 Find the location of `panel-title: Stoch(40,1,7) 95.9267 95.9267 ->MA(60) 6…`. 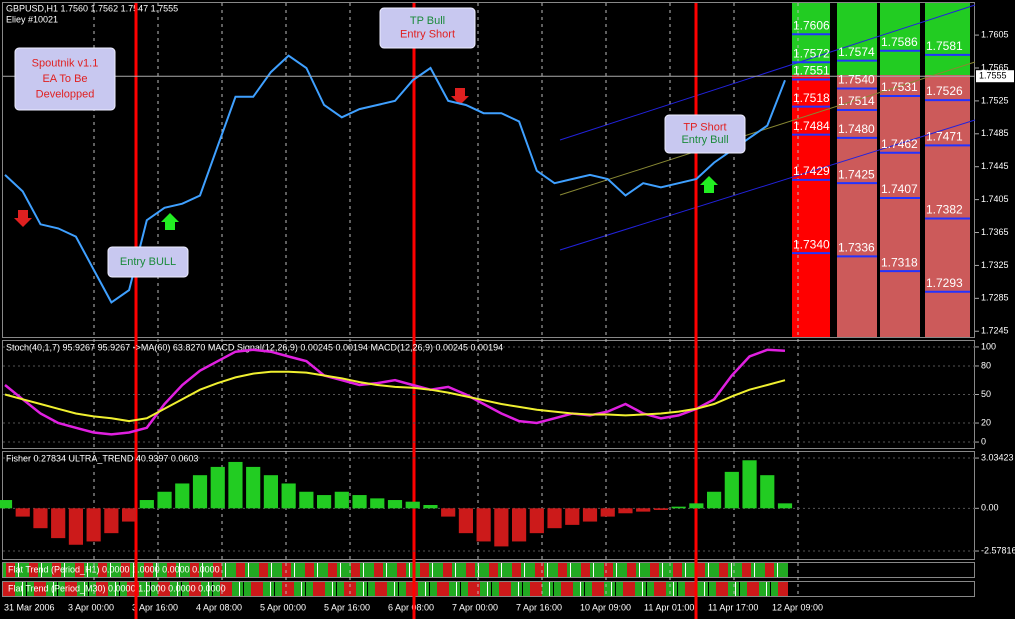

panel-title: Stoch(40,1,7) 95.9267 95.9267 ->MA(60) 6… is located at coordinates (254, 347).